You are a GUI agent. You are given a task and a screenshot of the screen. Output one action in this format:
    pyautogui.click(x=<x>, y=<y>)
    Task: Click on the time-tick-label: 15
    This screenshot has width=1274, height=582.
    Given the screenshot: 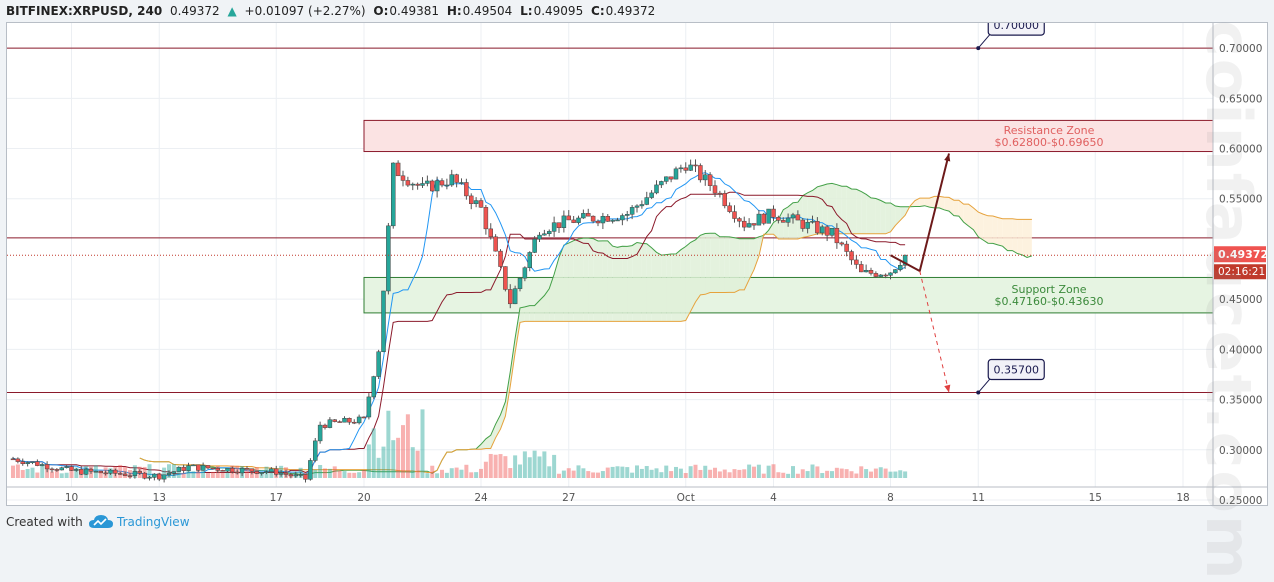 What is the action you would take?
    pyautogui.click(x=1095, y=498)
    